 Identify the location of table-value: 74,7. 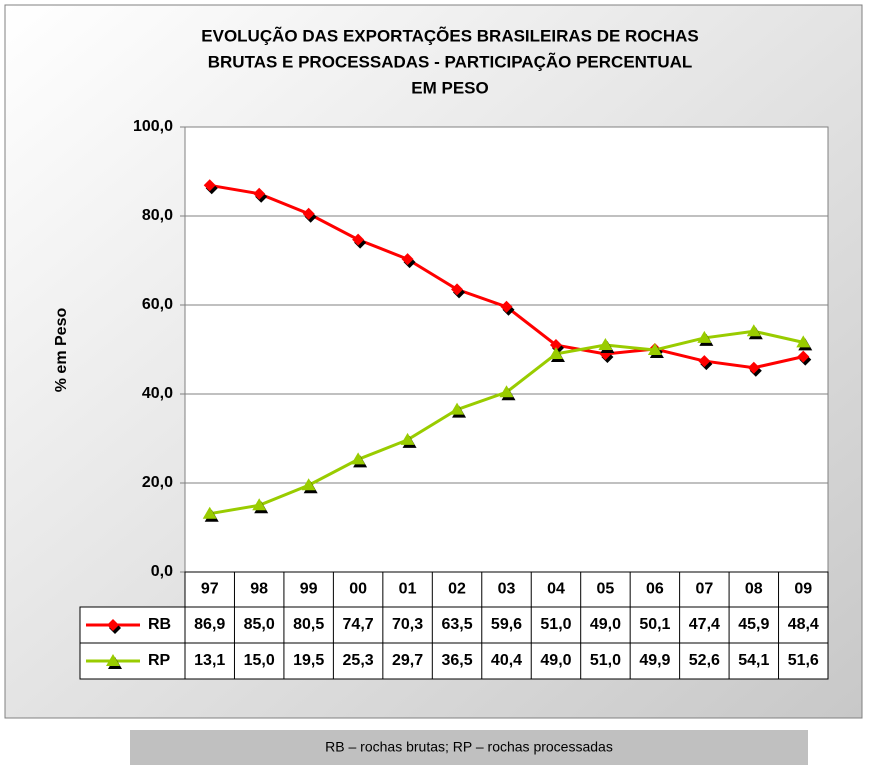
(358, 624).